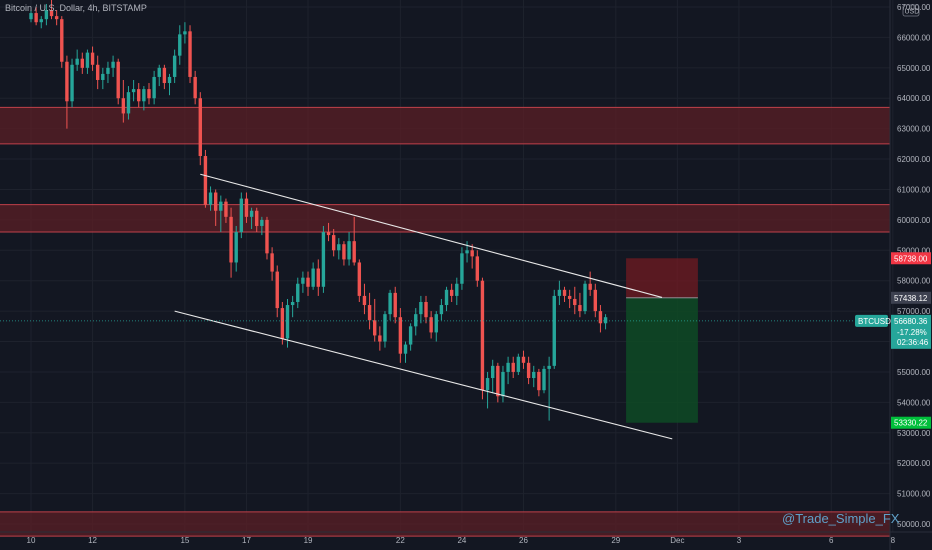 This screenshot has width=932, height=550. I want to click on position-layer, so click(662, 340).